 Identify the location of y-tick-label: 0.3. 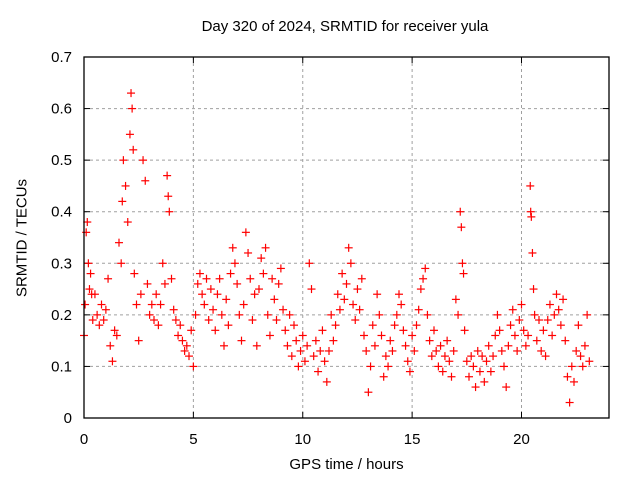
(61, 263).